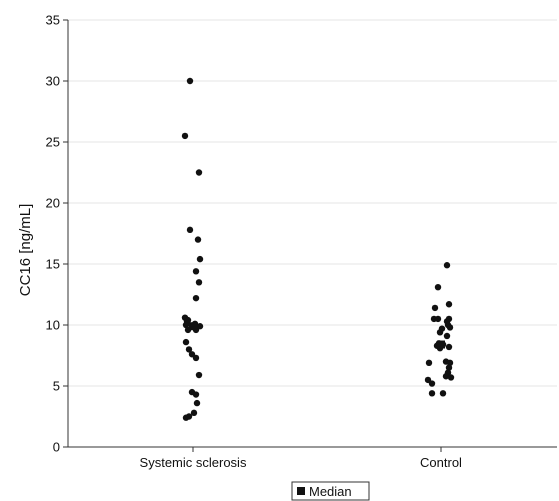 Image resolution: width=559 pixels, height=501 pixels. What do you see at coordinates (193, 462) in the screenshot?
I see `x-tick-label: Systemic sclerosis` at bounding box center [193, 462].